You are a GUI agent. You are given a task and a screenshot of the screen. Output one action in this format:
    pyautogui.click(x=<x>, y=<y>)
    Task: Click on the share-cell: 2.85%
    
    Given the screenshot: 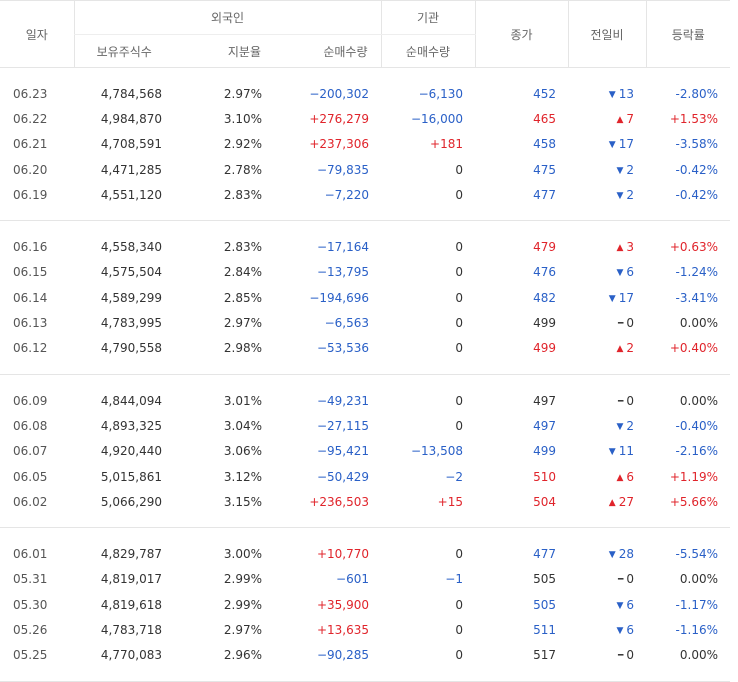 What is the action you would take?
    pyautogui.click(x=242, y=297)
    